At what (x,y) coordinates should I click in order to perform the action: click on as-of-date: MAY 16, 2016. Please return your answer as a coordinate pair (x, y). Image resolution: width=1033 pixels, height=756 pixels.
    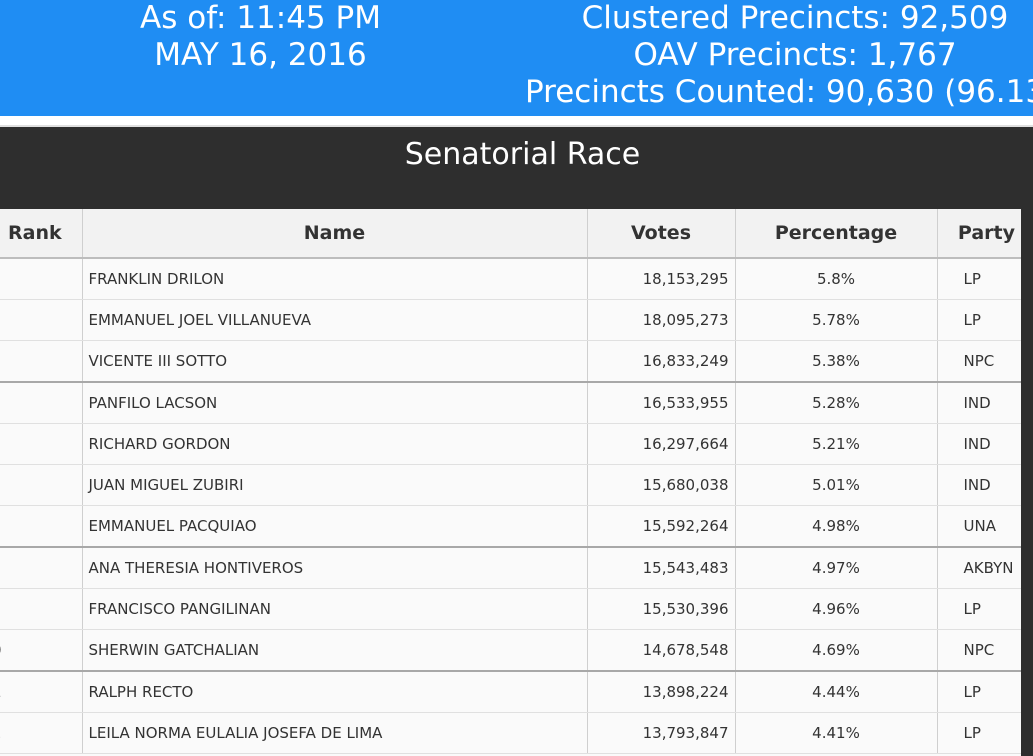
    Looking at the image, I should click on (260, 55).